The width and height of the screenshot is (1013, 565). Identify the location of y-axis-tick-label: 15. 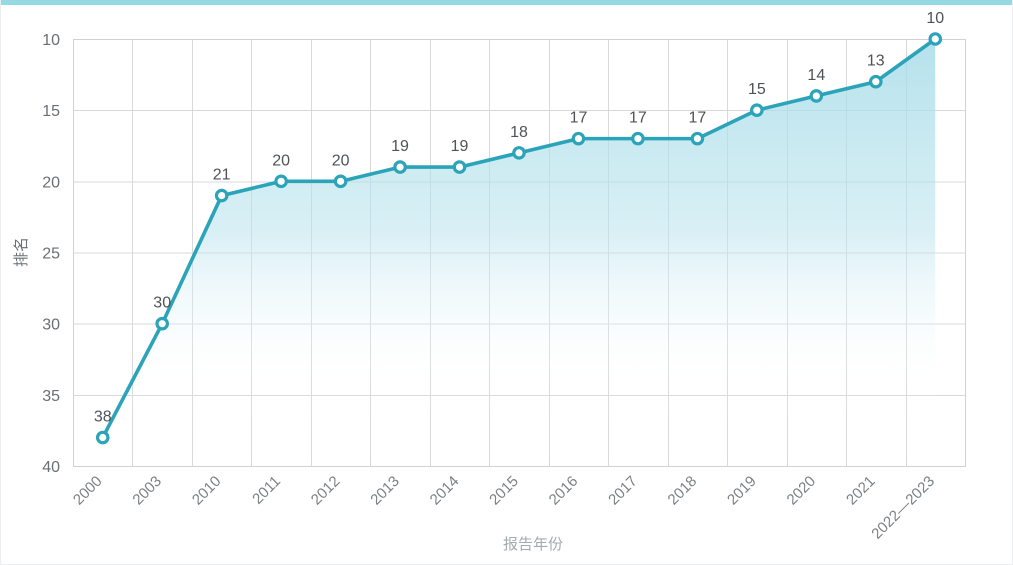
(51, 111).